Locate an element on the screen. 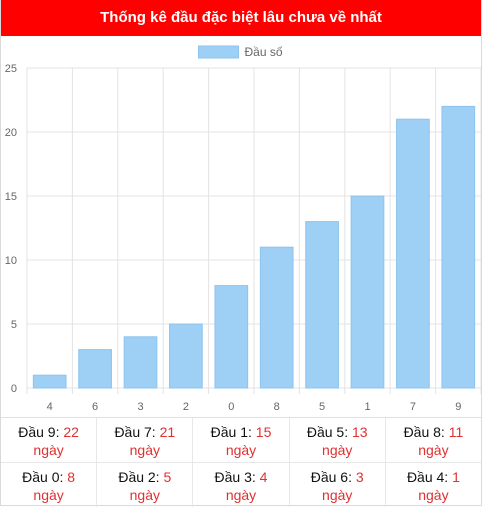 This screenshot has height=507, width=482. stat-cell: Đầu 0: 8 ngày is located at coordinates (49, 485).